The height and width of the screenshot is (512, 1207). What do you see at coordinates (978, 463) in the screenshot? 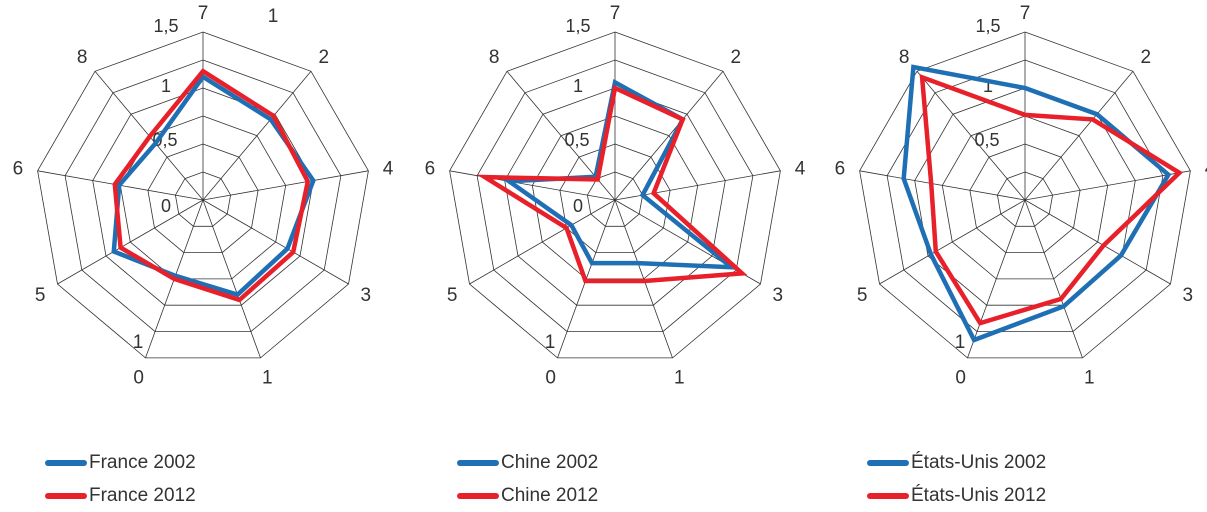
I see `legend-label-etats-unis-2002: États-Unis 2002` at bounding box center [978, 463].